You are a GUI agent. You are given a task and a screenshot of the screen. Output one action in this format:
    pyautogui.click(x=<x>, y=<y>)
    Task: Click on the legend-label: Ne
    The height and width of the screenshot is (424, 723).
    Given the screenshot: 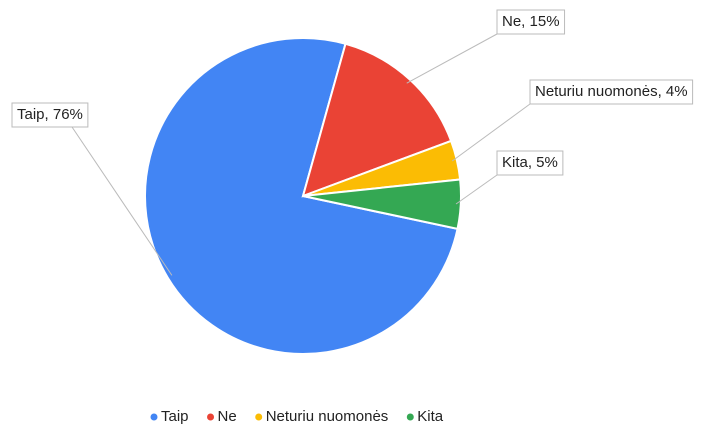 What is the action you would take?
    pyautogui.click(x=227, y=416)
    